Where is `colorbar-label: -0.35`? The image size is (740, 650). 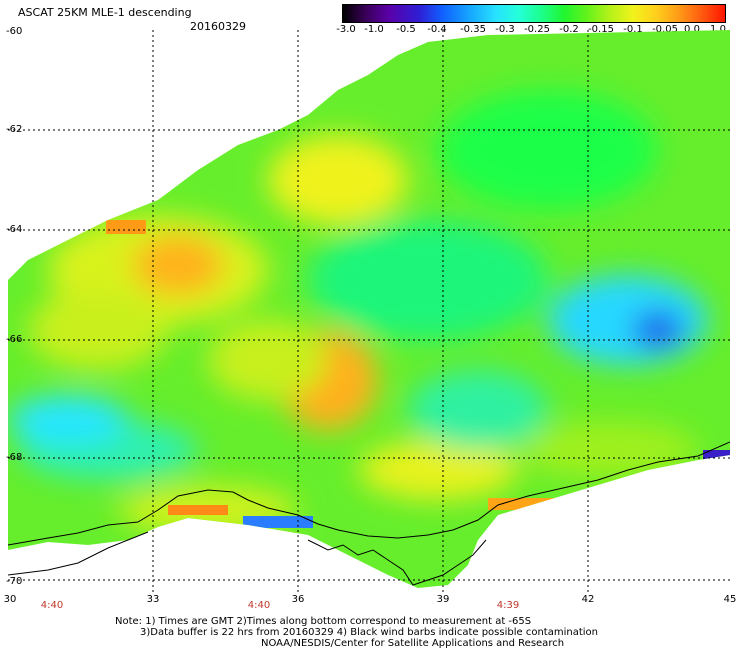 colorbar-label: -0.35 is located at coordinates (473, 29).